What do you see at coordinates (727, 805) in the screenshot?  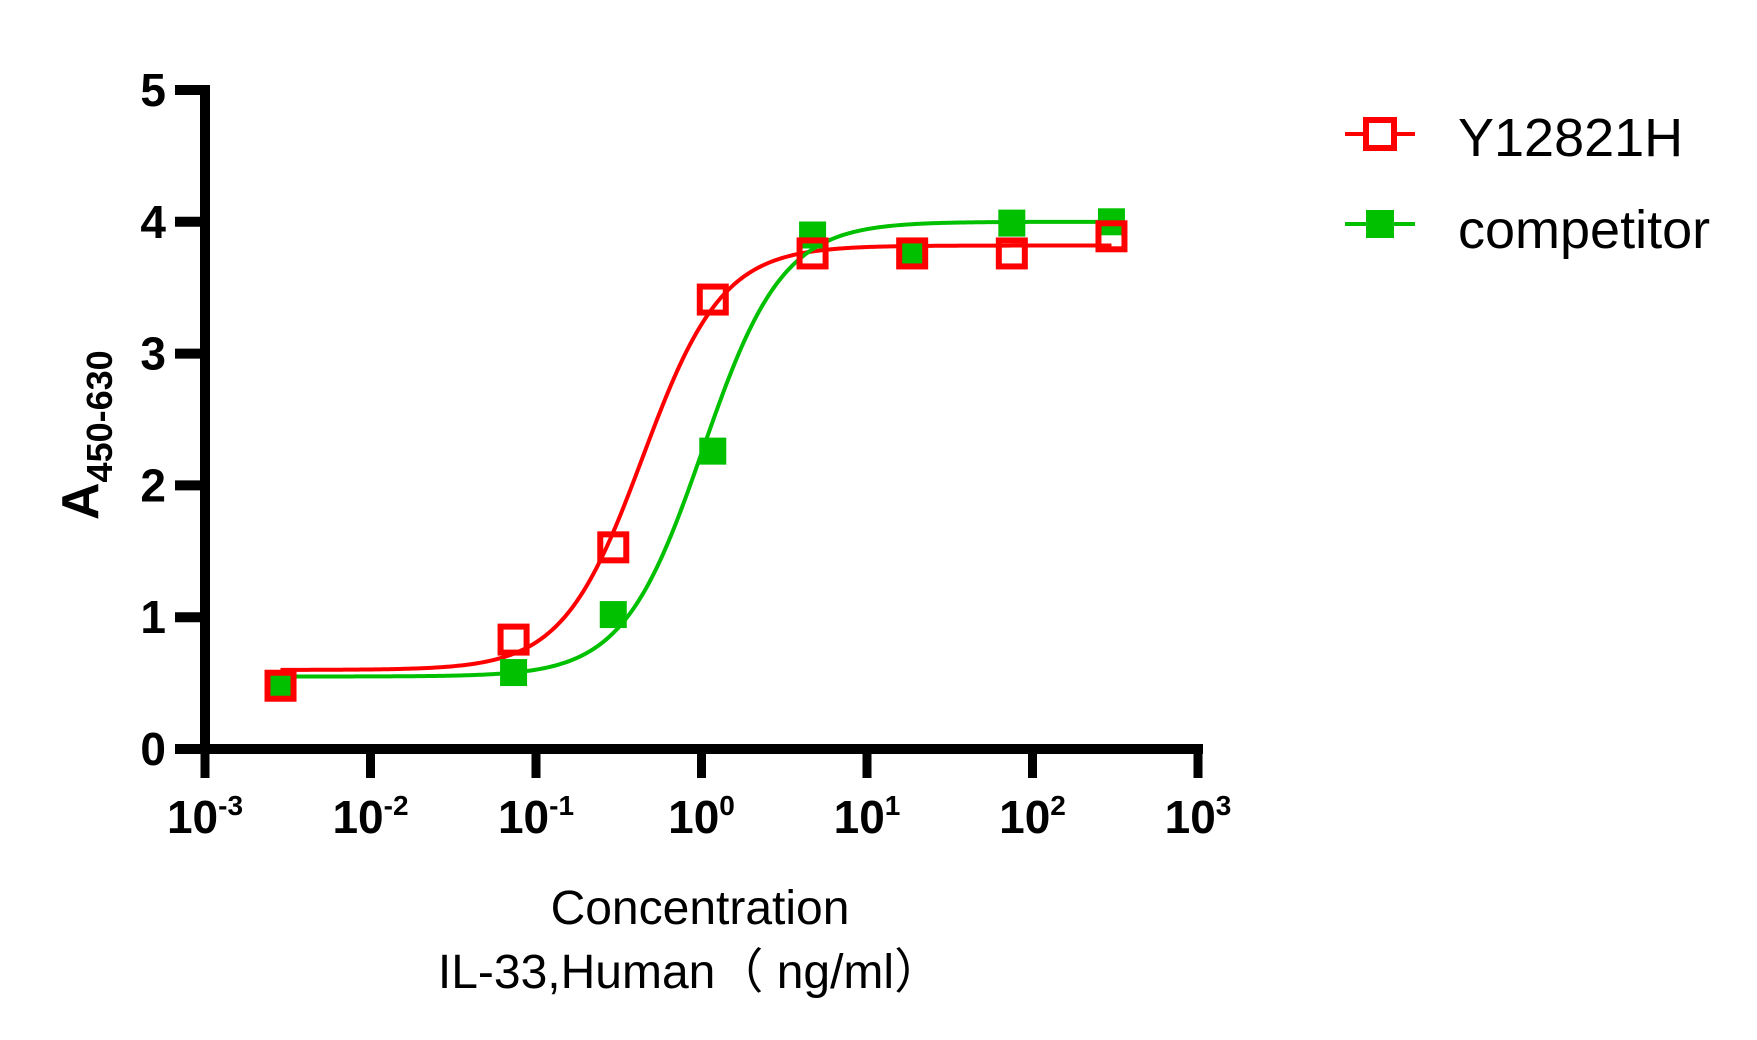 I see `x-tick-exponent: 0` at bounding box center [727, 805].